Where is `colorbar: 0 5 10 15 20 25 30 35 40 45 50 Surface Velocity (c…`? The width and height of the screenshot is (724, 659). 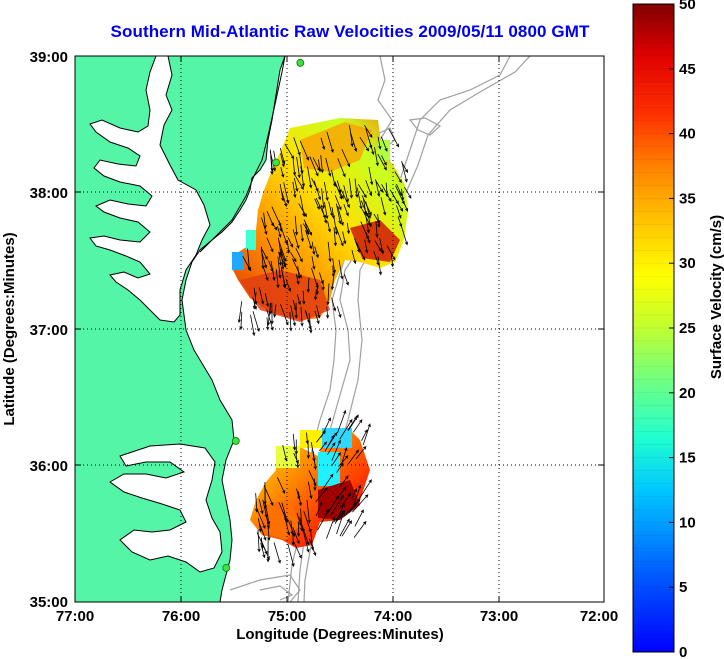 colorbar: 0 5 10 15 20 25 30 35 40 45 50 Surface Velocity (c… is located at coordinates (678, 329).